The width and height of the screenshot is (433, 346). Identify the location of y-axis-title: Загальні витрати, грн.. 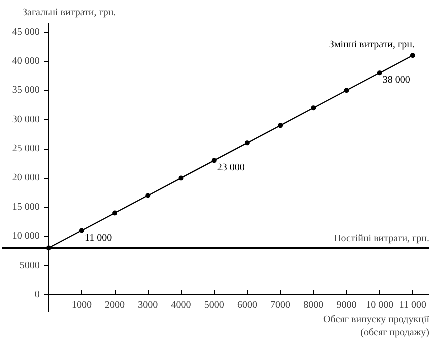
(69, 13).